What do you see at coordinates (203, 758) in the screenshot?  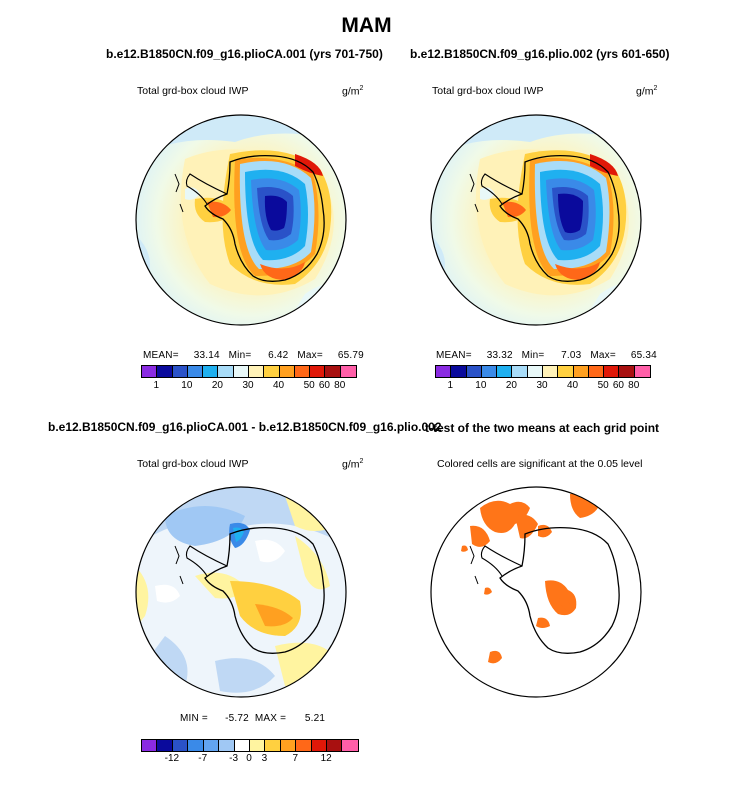 I see `colorbar-tick-label: -7` at bounding box center [203, 758].